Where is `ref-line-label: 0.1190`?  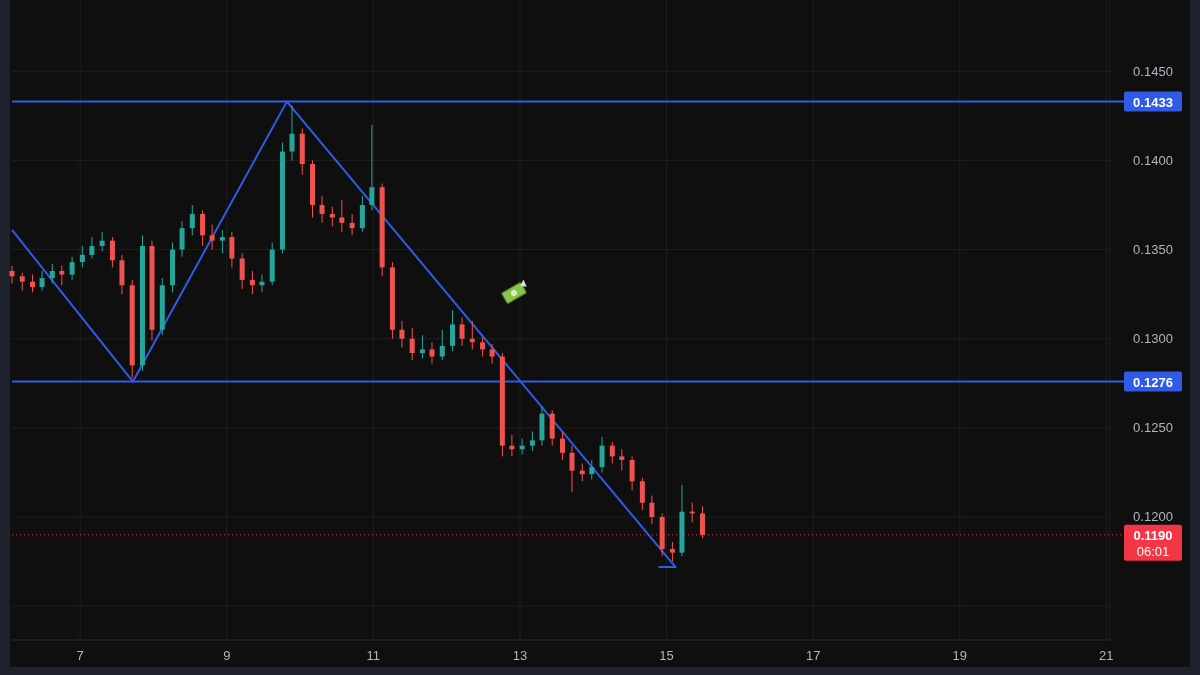
ref-line-label: 0.1190 is located at coordinates (1153, 535).